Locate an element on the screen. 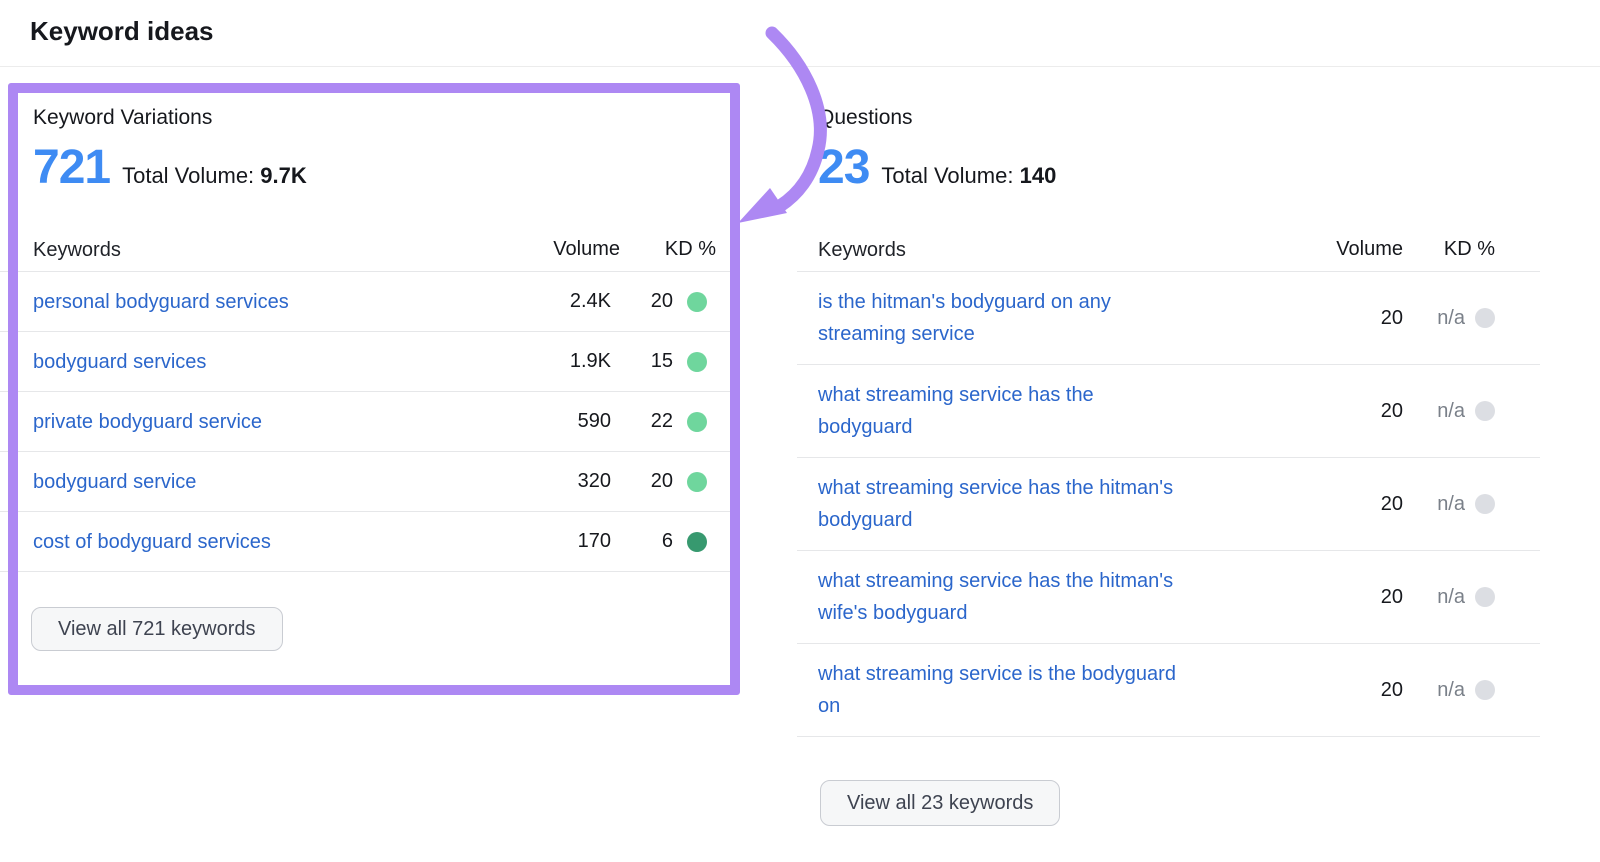  table-row: personal bodyguard services 2.4K 20 is located at coordinates (370, 302).